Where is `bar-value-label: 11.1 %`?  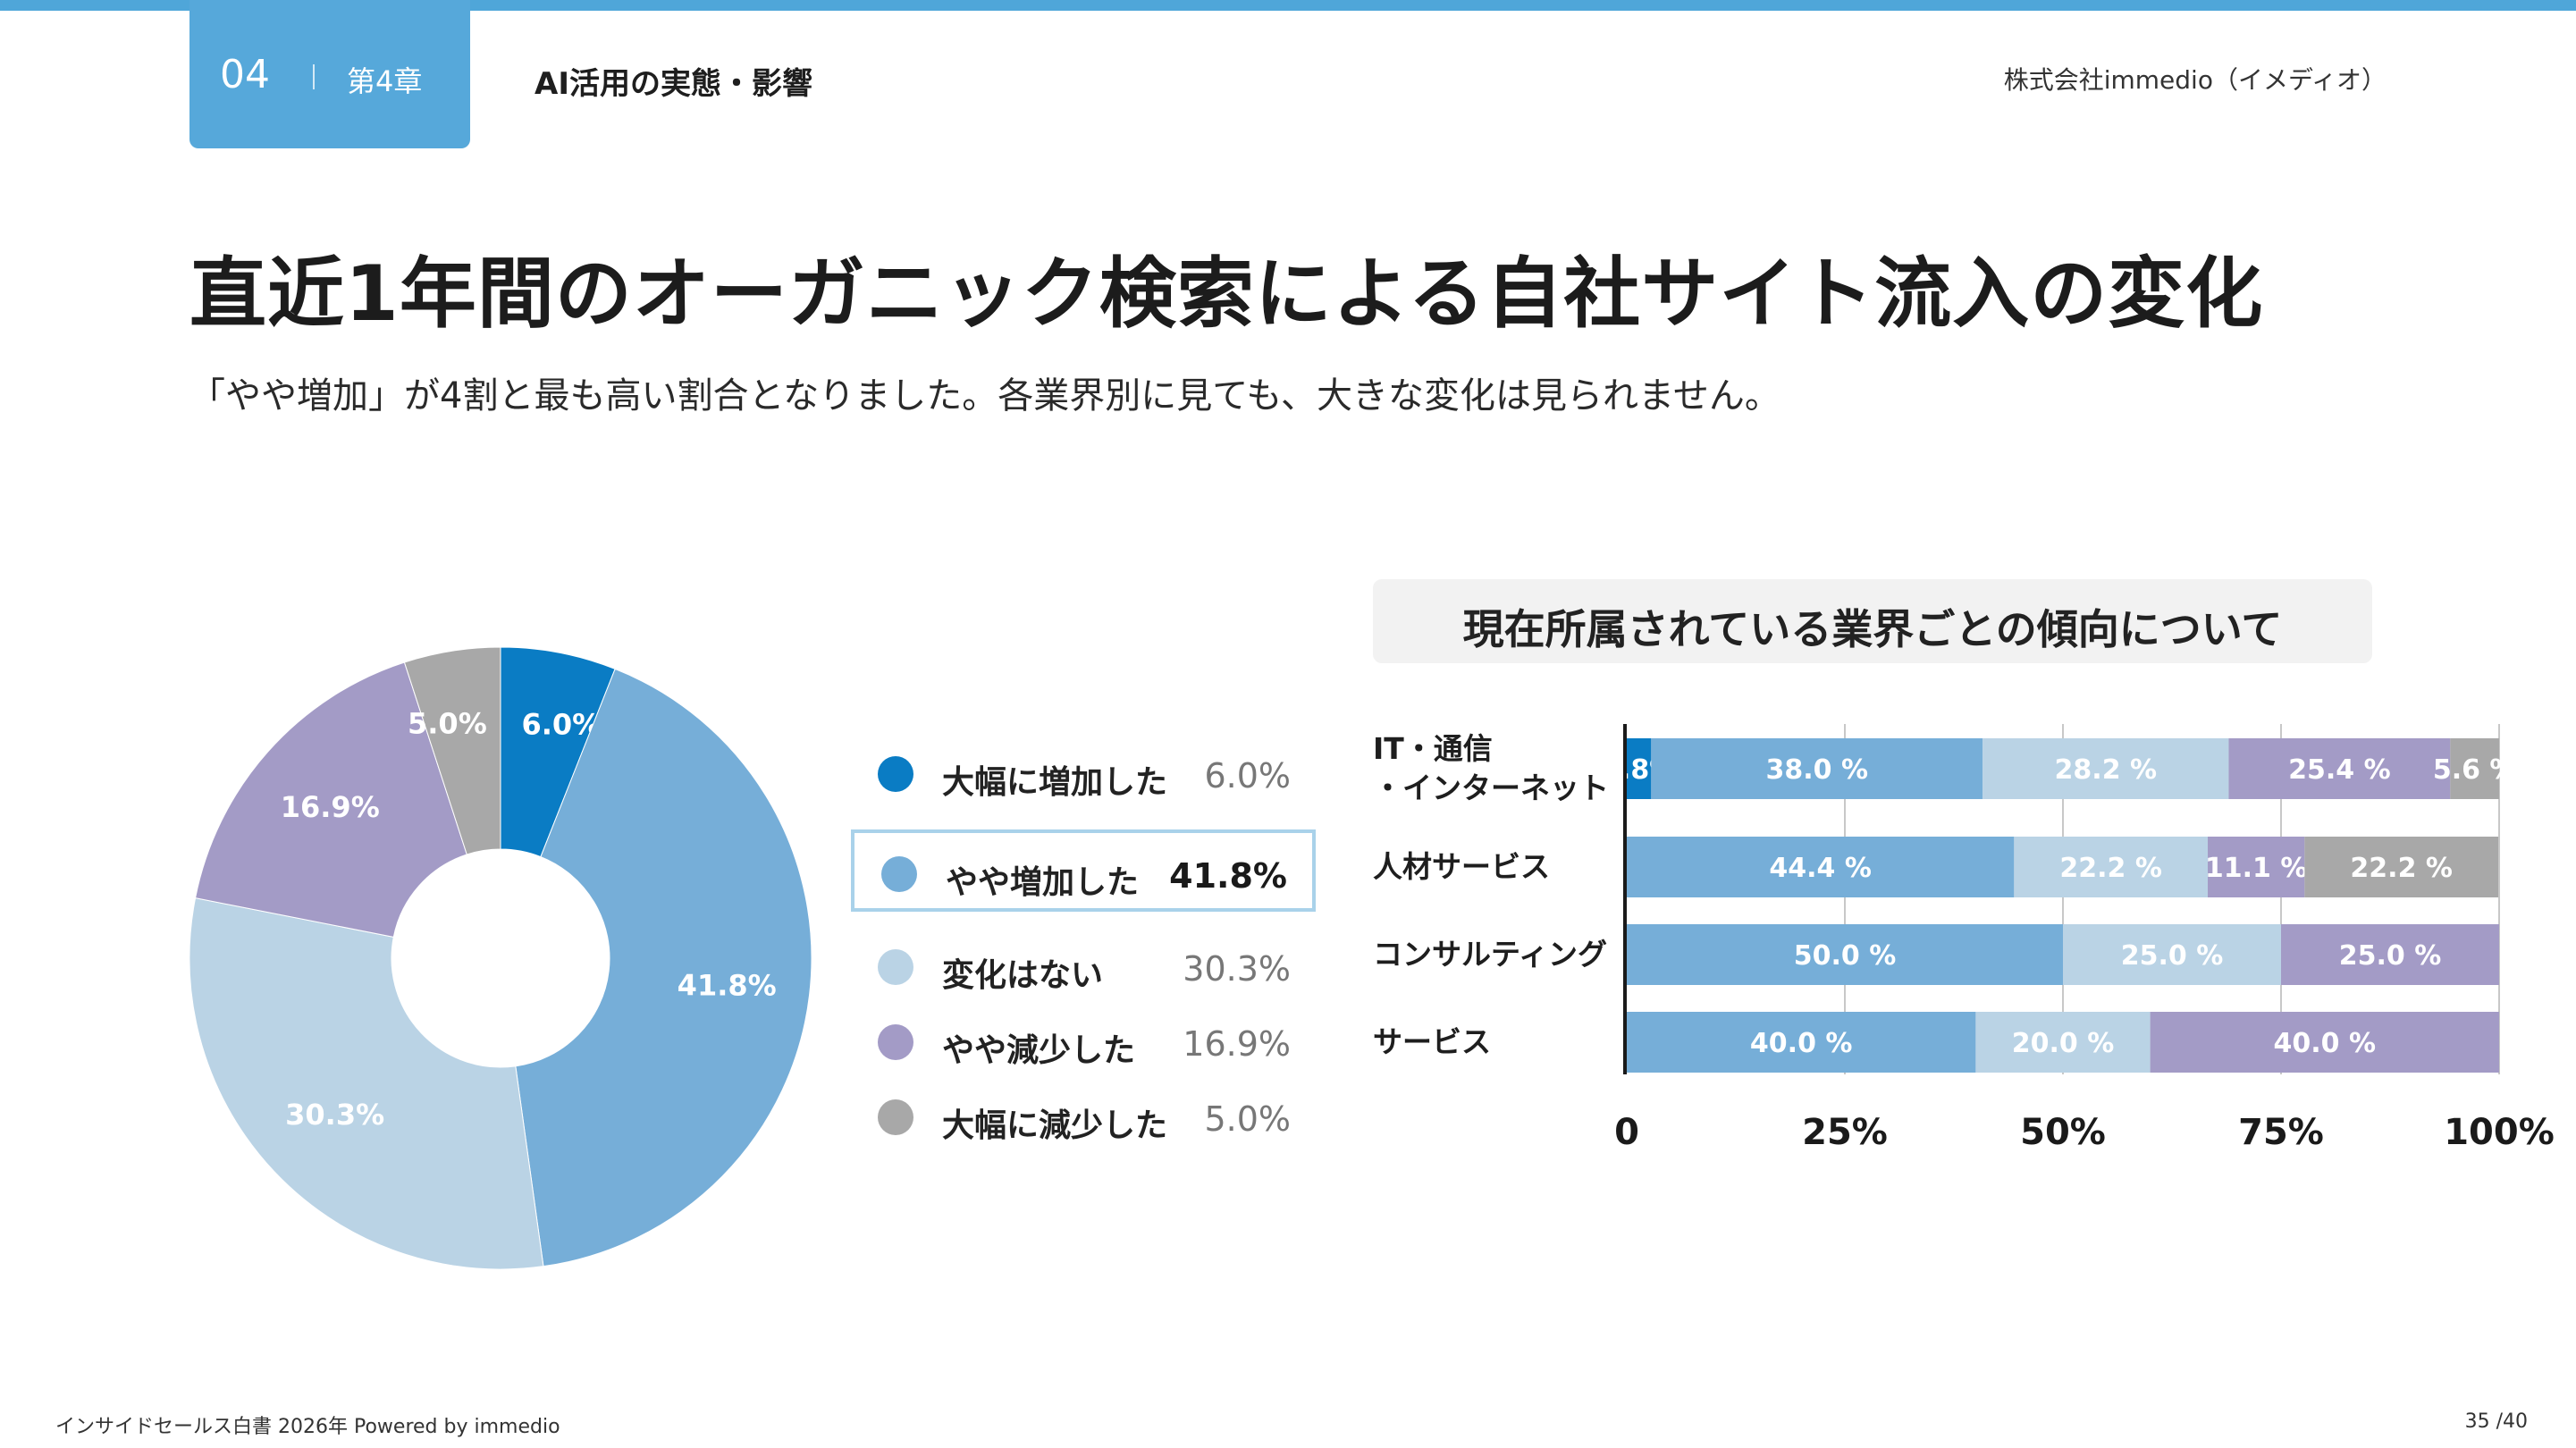
bar-value-label: 11.1 % is located at coordinates (2257, 868).